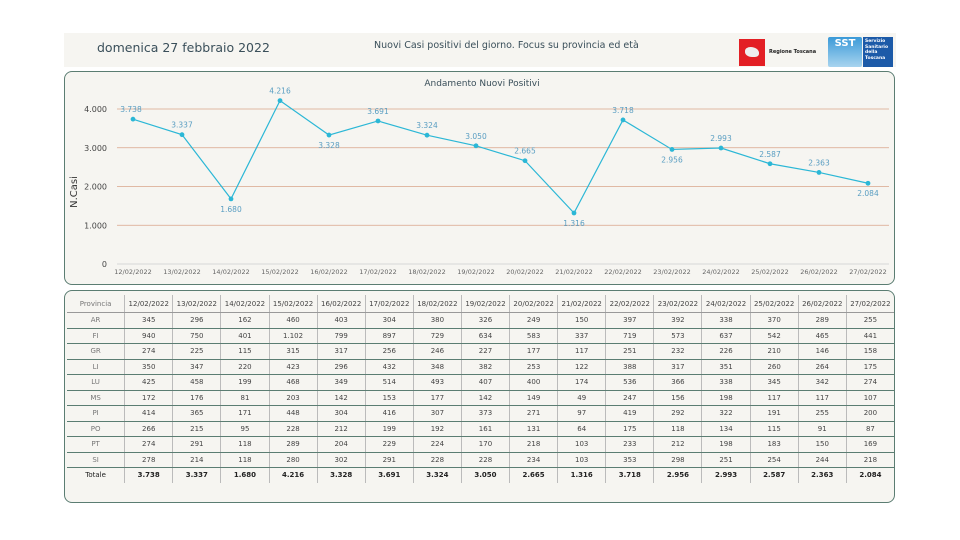 The image size is (960, 540). Describe the element at coordinates (726, 351) in the screenshot. I see `value-cell: 226` at that location.